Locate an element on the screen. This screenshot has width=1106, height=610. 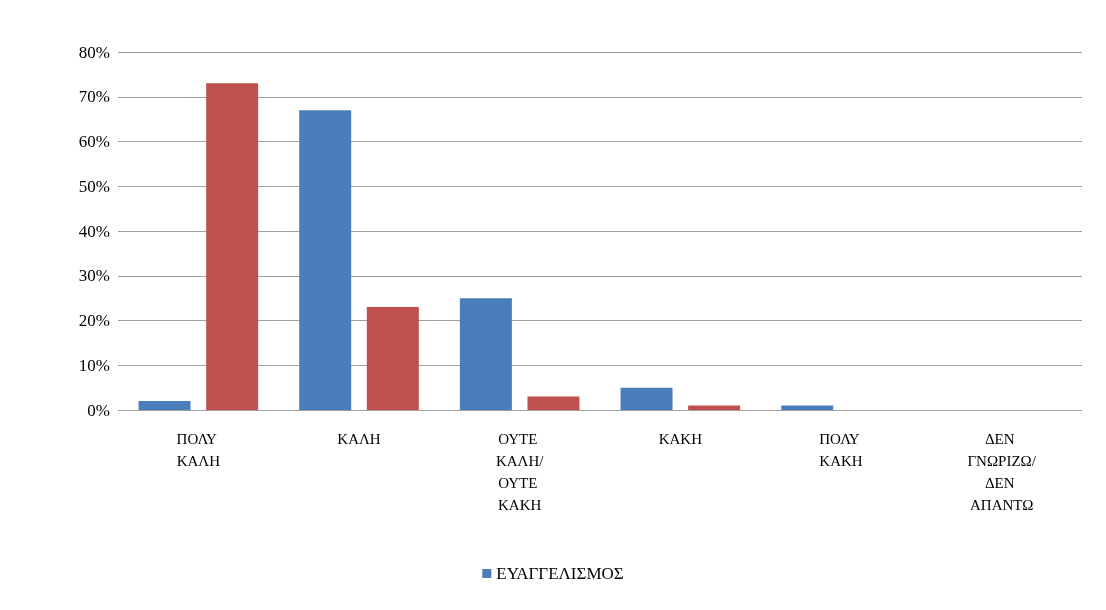
y-tick-label: 30% is located at coordinates (94, 276).